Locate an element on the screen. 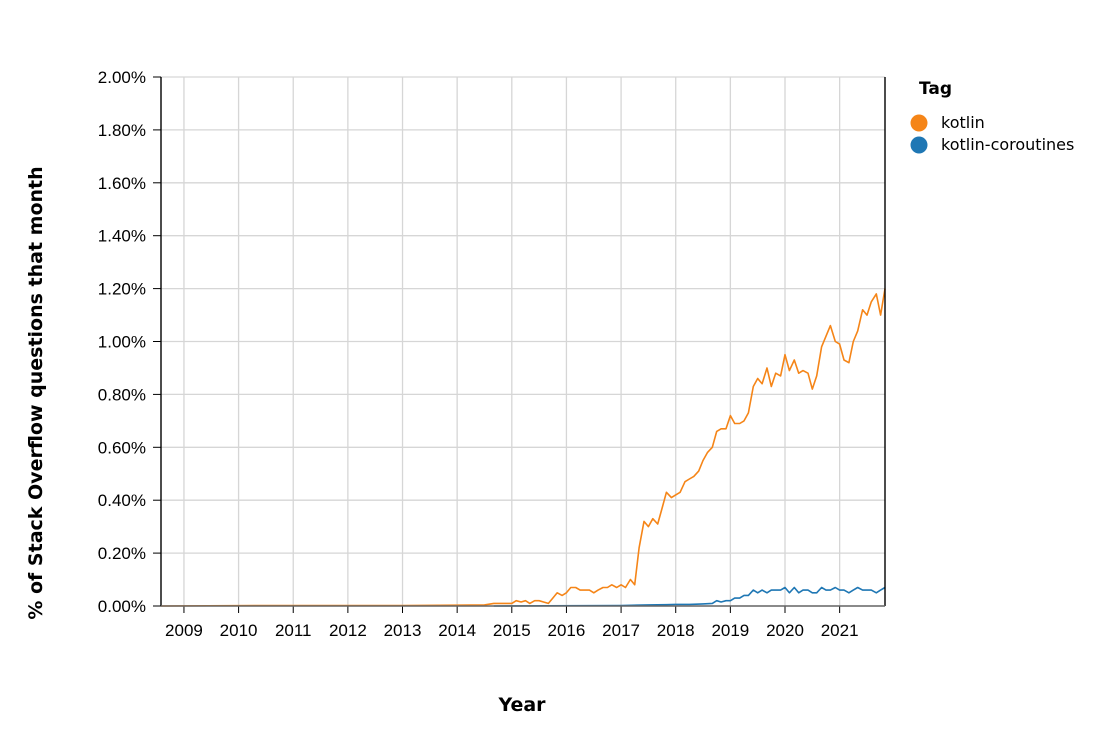 The height and width of the screenshot is (732, 1120). y-tick-label: 2.00% is located at coordinates (122, 77).